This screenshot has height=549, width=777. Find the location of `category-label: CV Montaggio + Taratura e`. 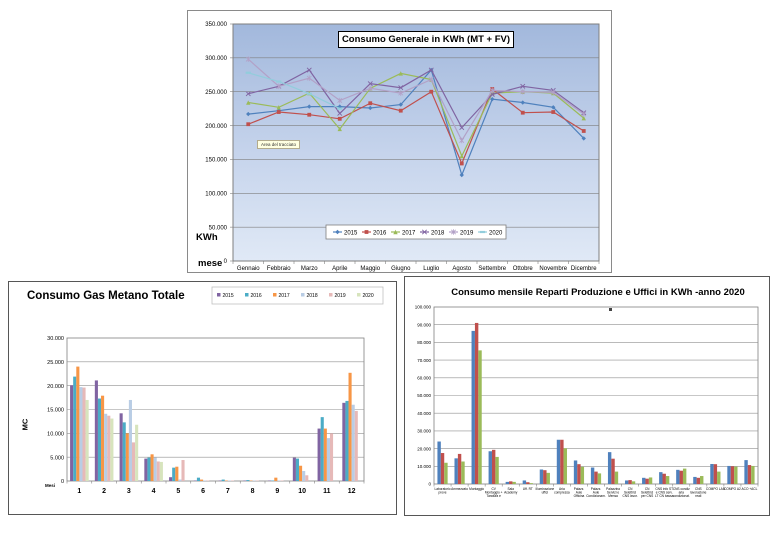

category-label: CV Montaggio + Taratura e is located at coordinates (494, 492).